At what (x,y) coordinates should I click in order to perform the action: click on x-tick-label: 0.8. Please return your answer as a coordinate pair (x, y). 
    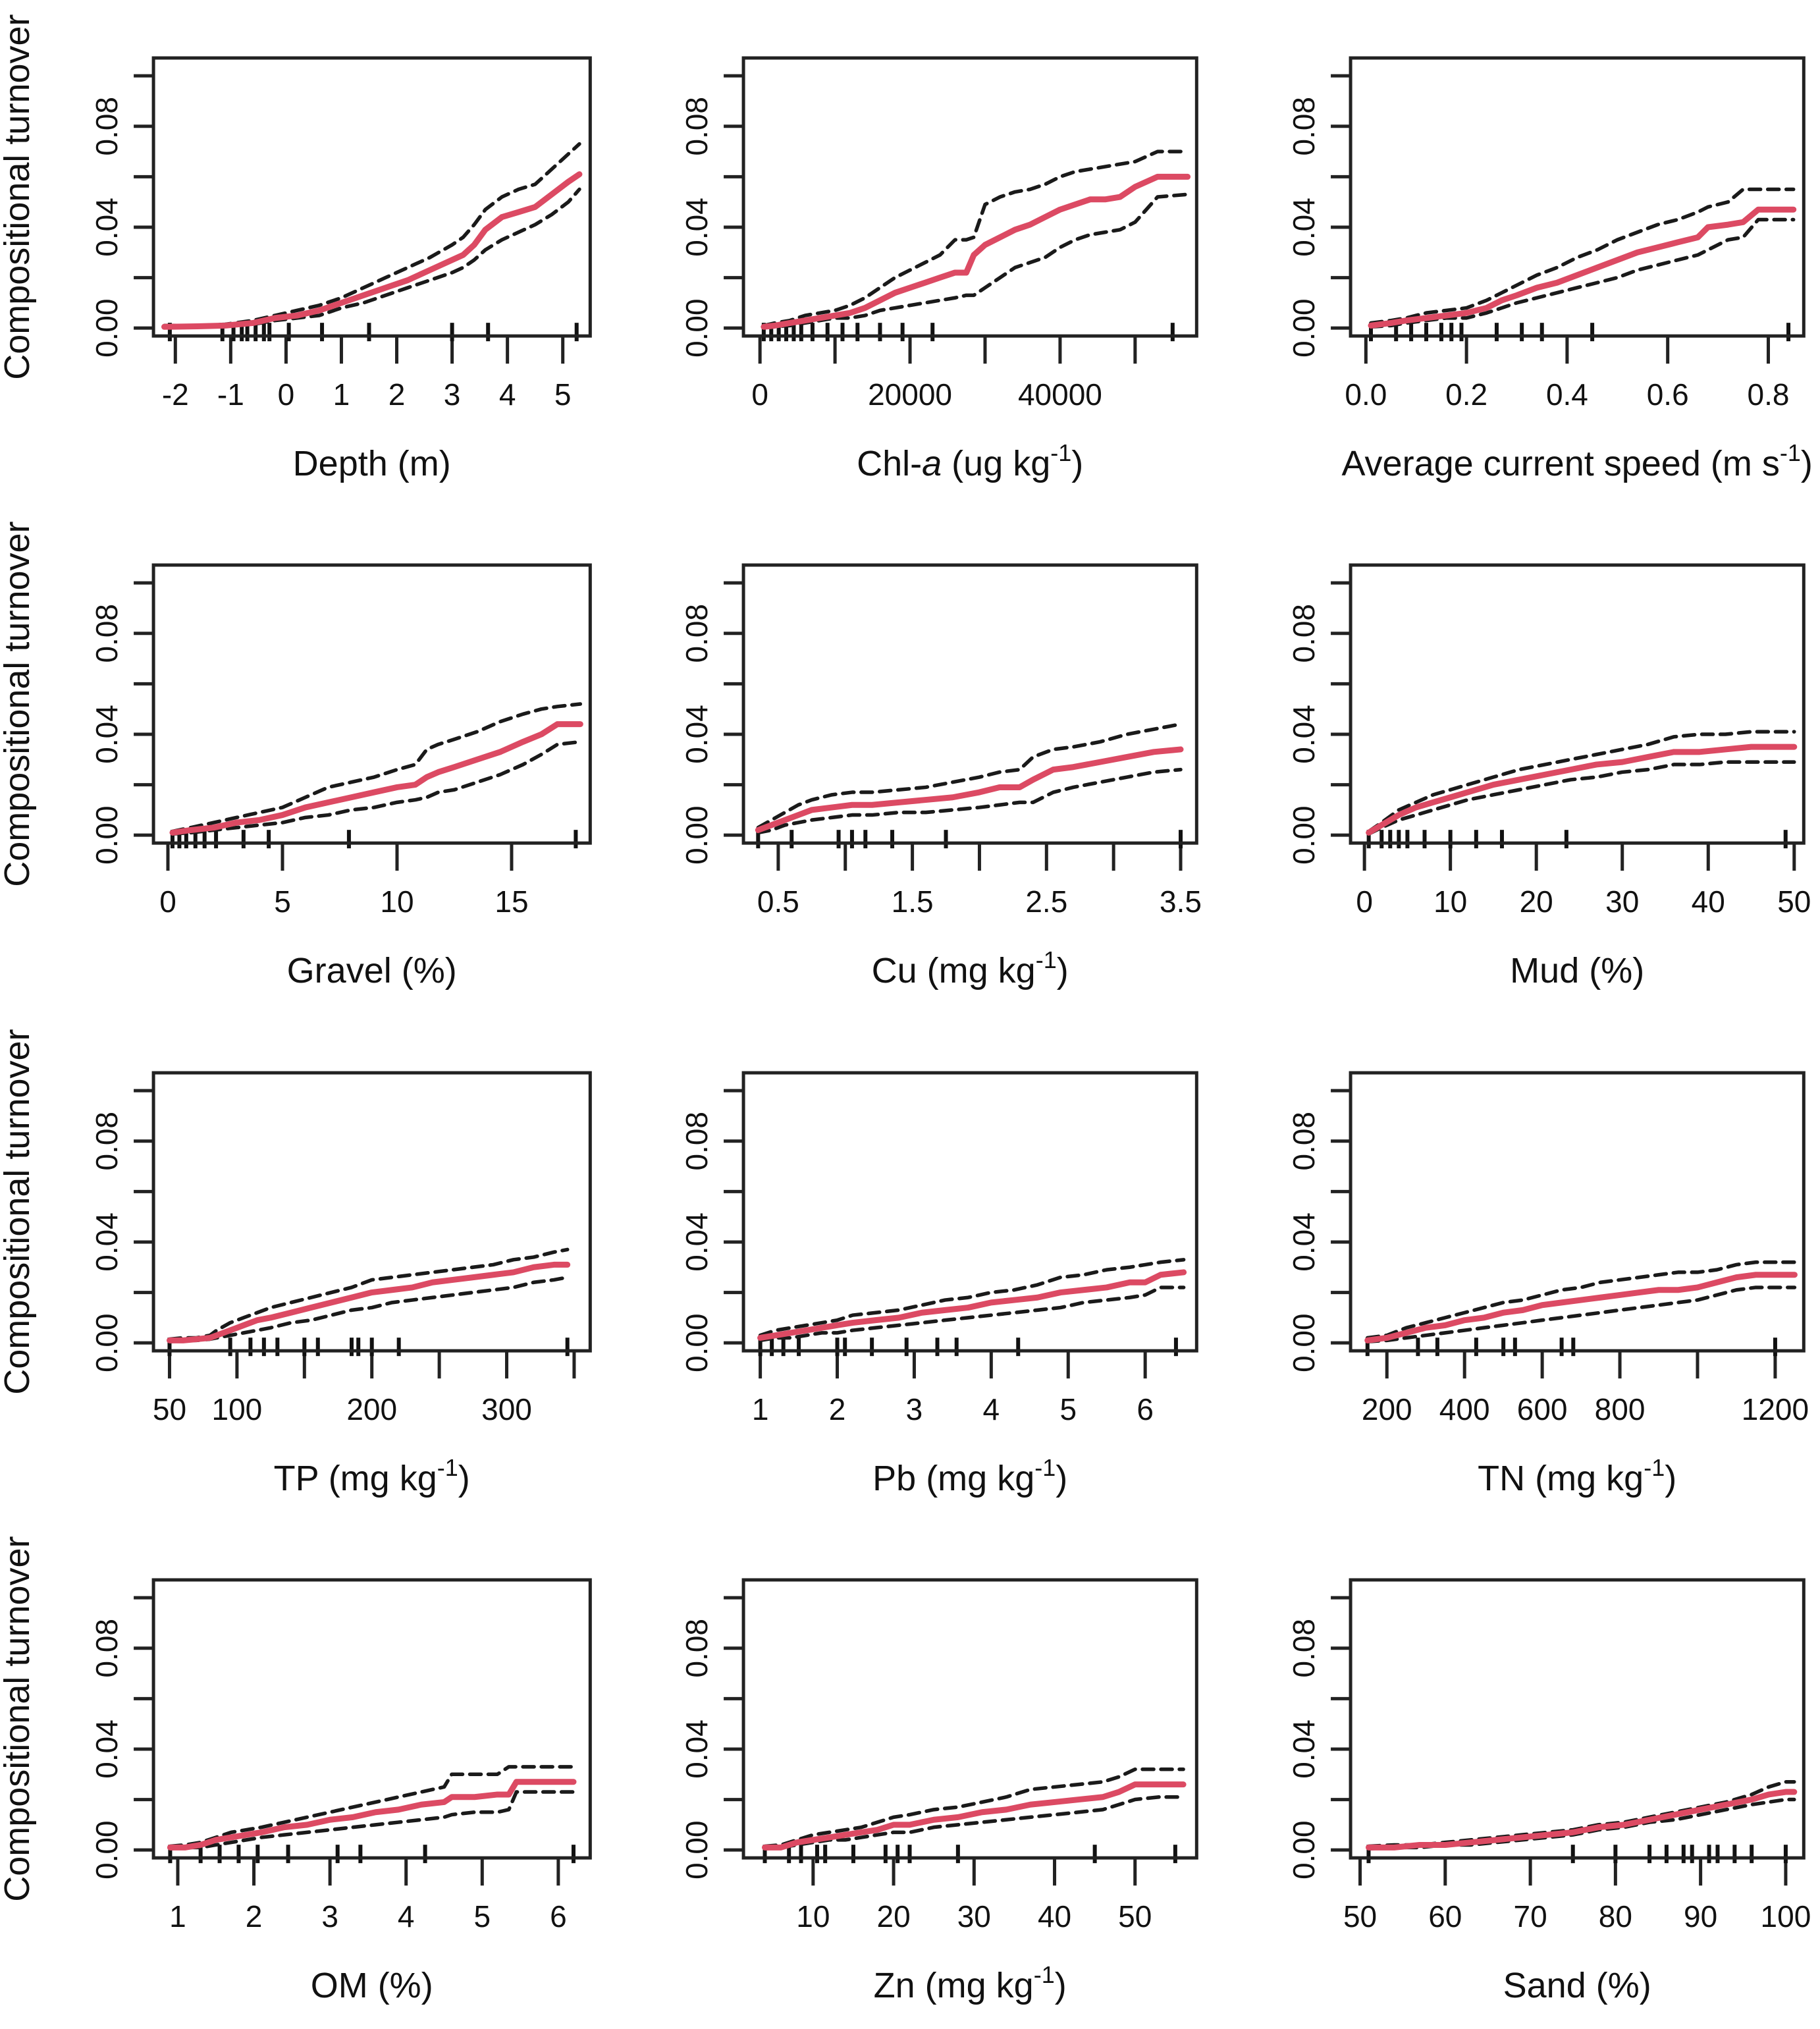
    Looking at the image, I should click on (1768, 394).